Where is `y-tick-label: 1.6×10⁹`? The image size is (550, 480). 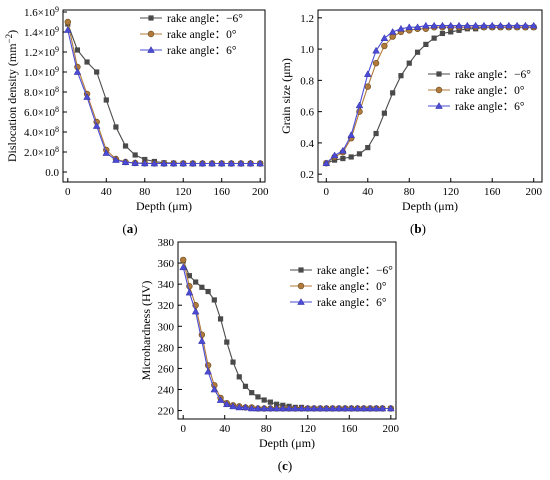
y-tick-label: 1.6×10⁹ is located at coordinates (41, 12).